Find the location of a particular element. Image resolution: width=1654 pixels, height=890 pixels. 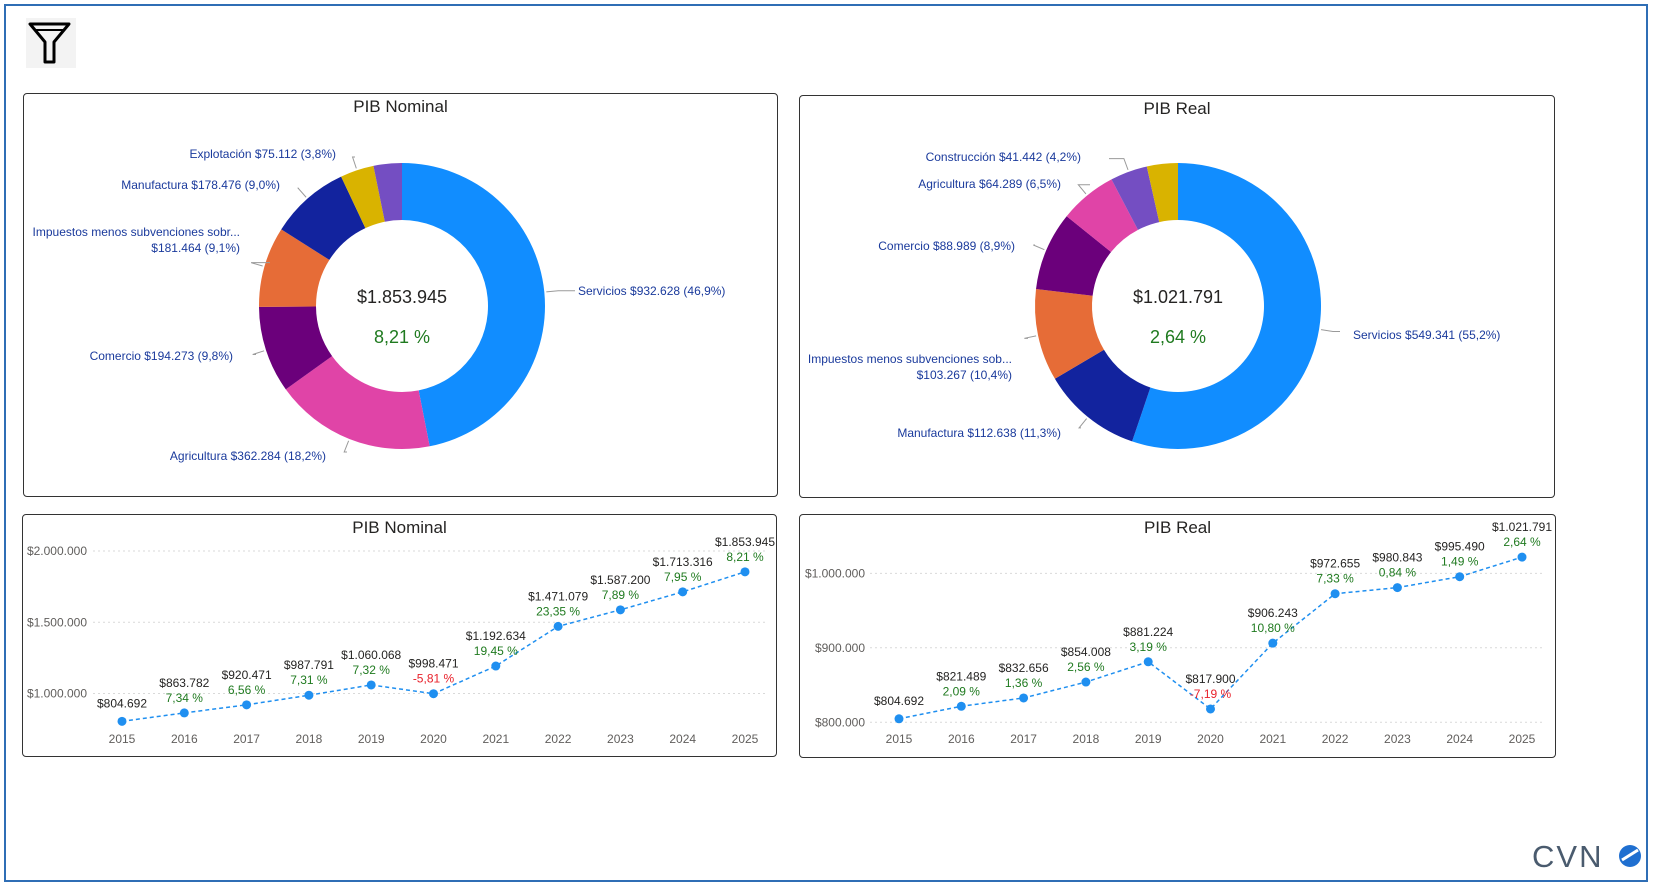

growth-label: 3,19 % is located at coordinates (1149, 647).